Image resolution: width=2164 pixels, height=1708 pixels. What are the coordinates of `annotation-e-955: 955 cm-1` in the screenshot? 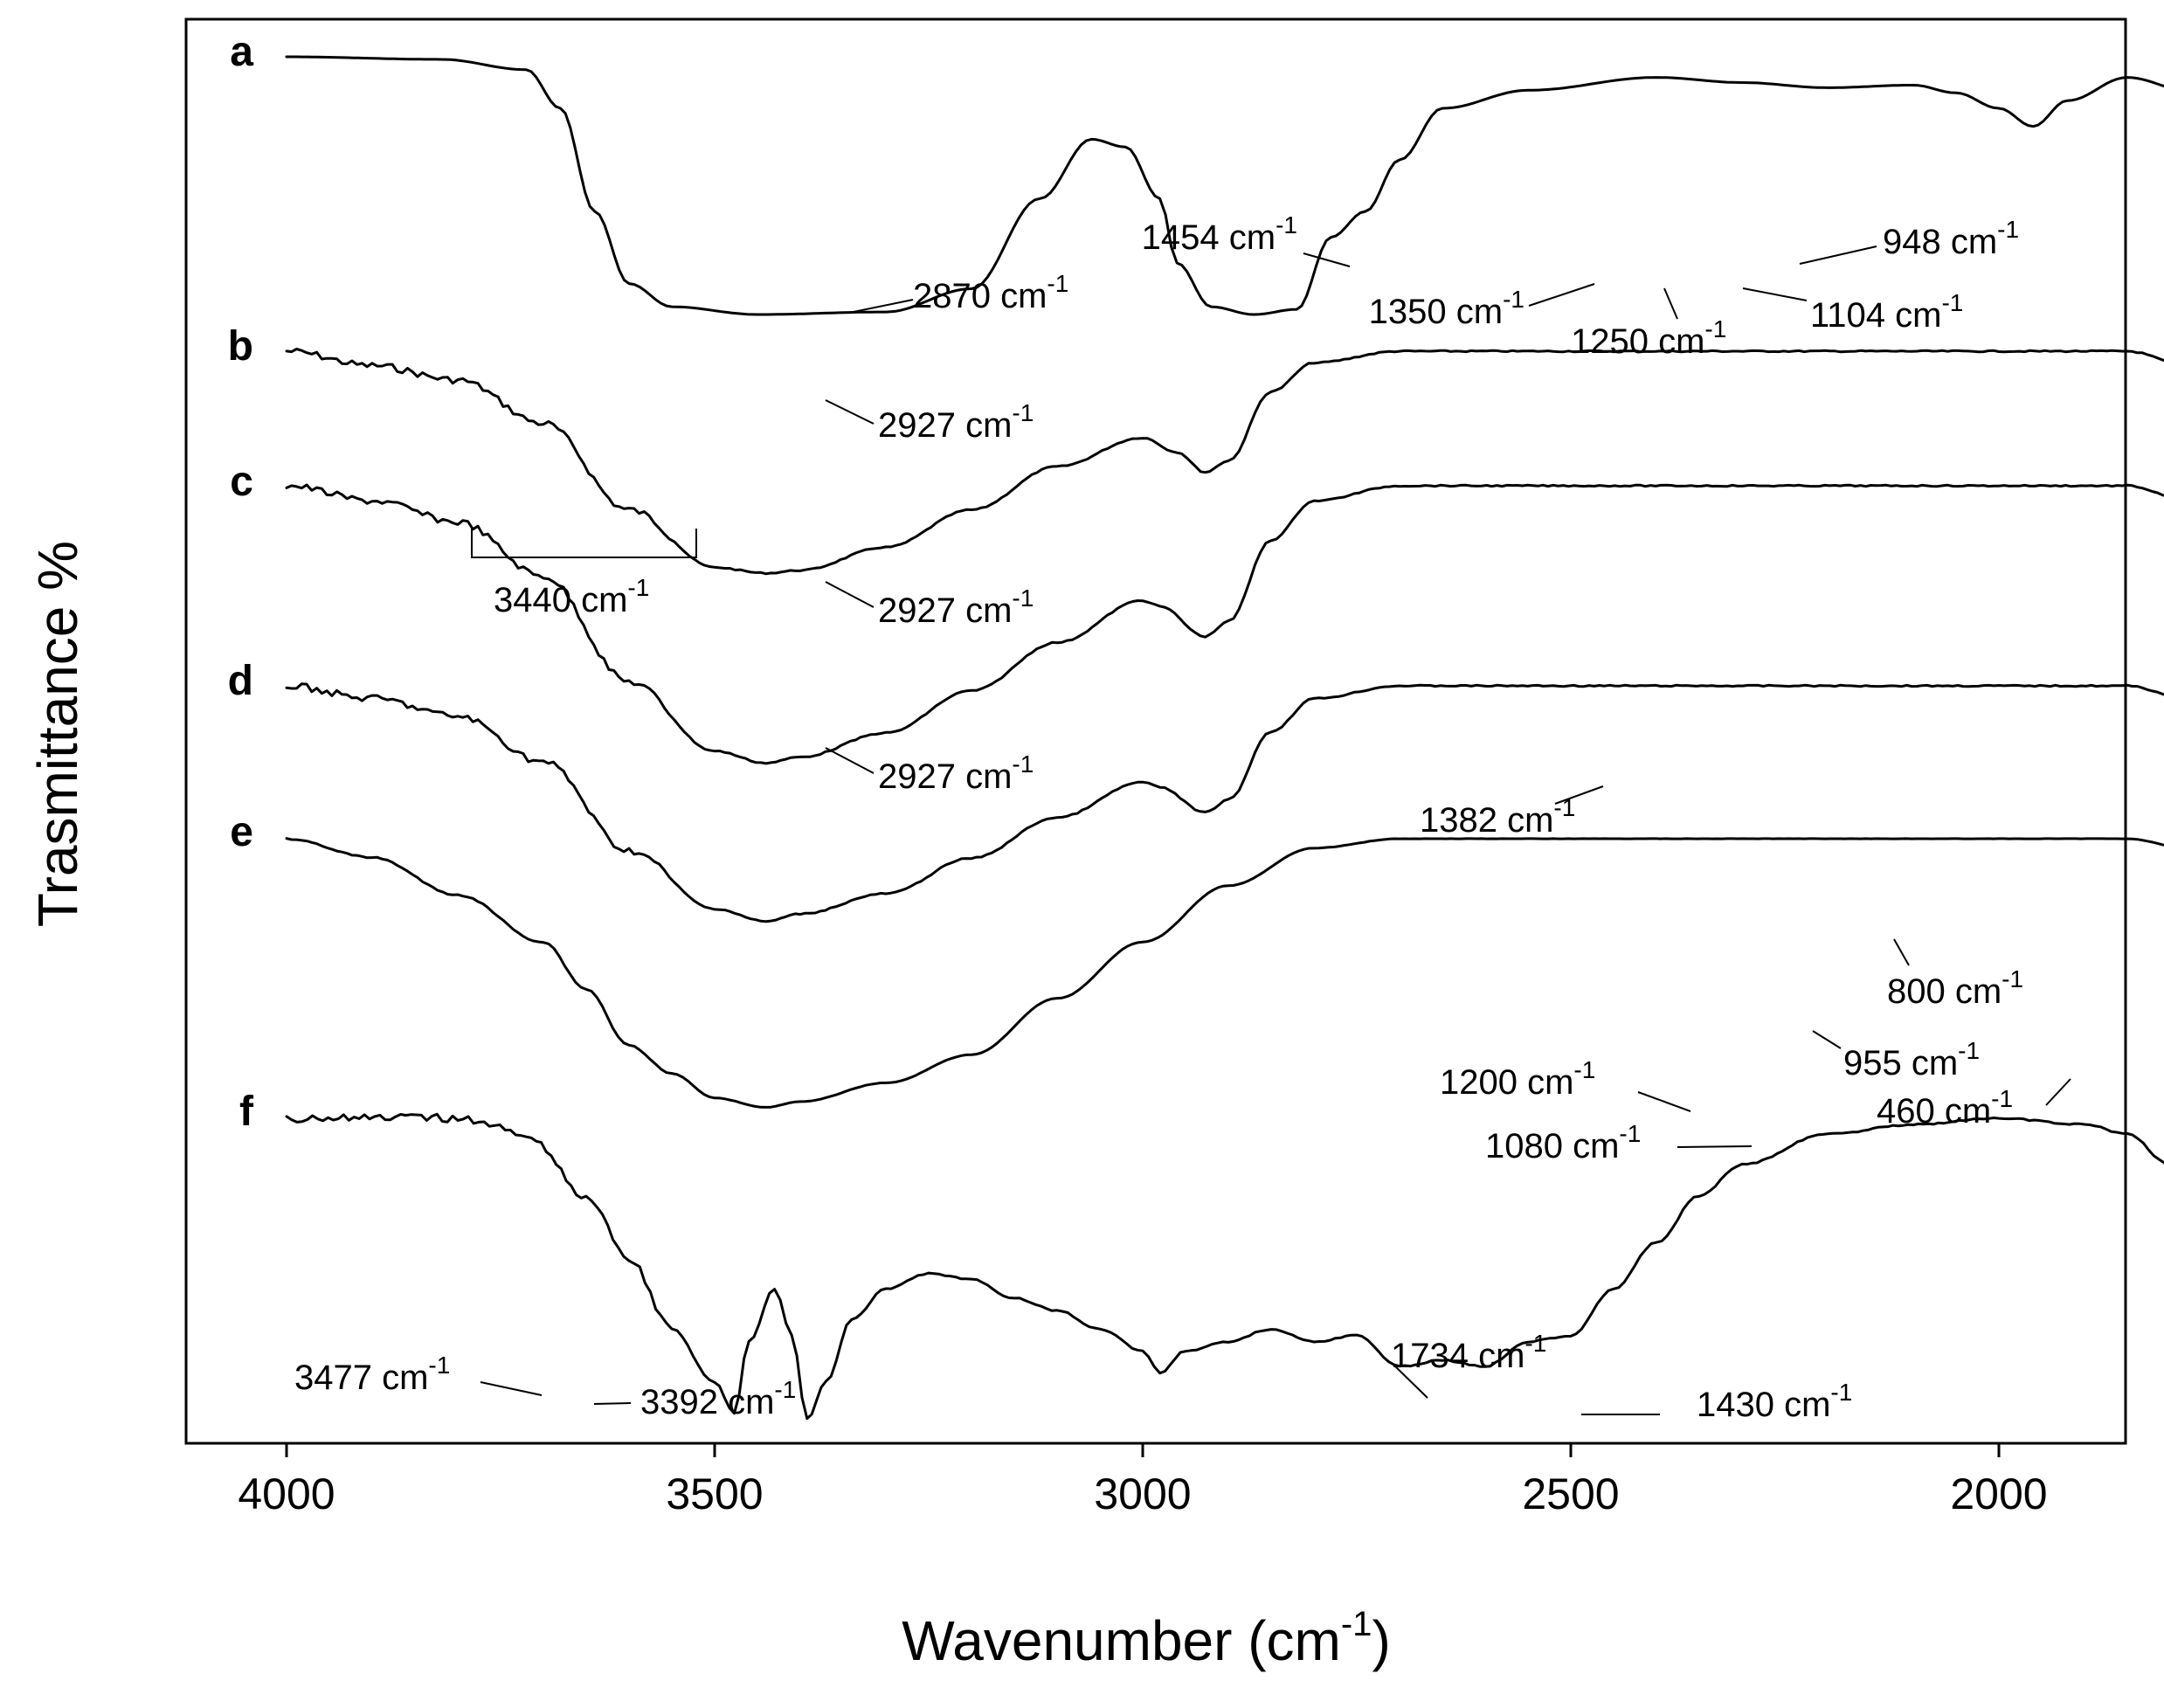 It's located at (1912, 1060).